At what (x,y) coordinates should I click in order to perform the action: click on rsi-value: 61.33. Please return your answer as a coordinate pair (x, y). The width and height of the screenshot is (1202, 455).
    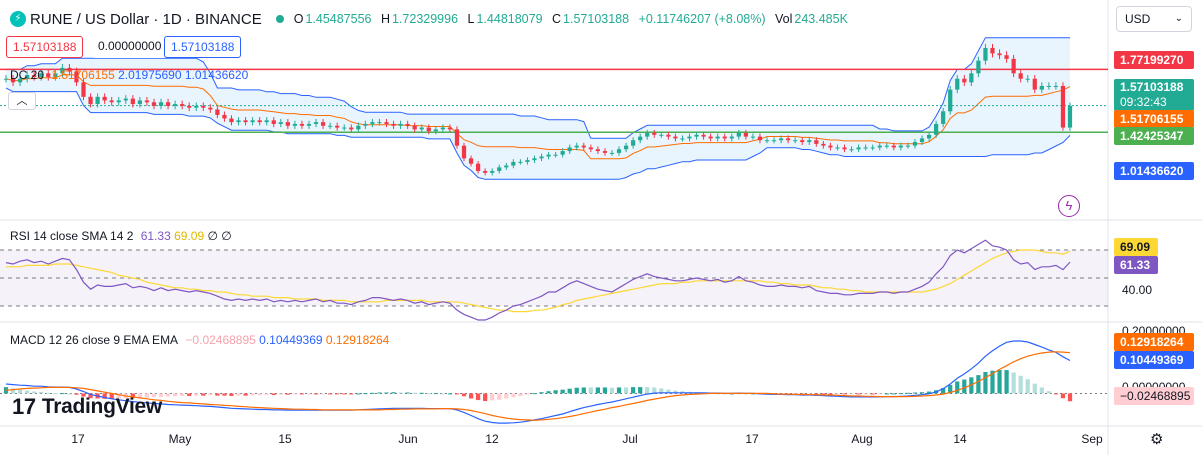
    Looking at the image, I should click on (155, 236).